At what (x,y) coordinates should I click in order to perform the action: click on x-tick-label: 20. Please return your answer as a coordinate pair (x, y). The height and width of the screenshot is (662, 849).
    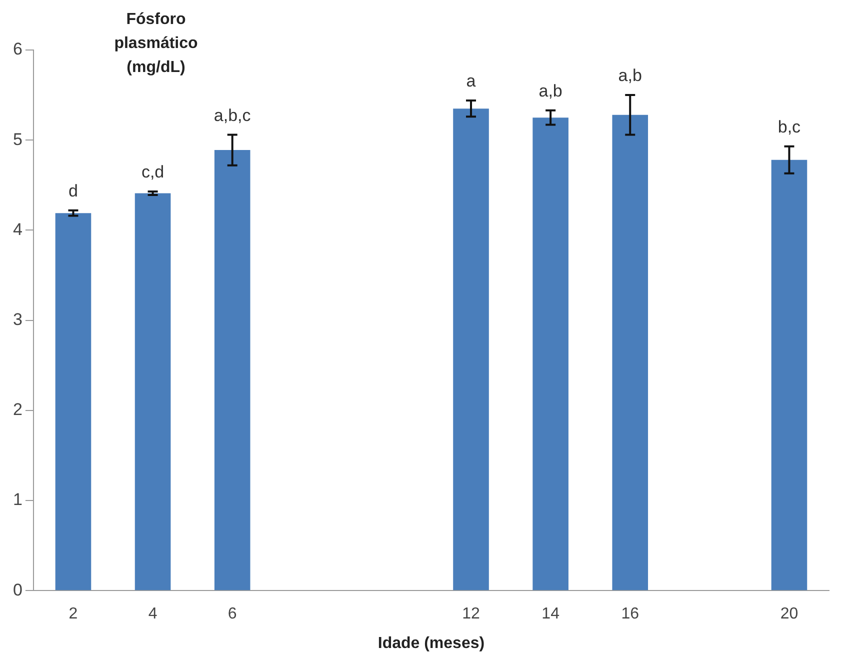
    Looking at the image, I should click on (789, 614).